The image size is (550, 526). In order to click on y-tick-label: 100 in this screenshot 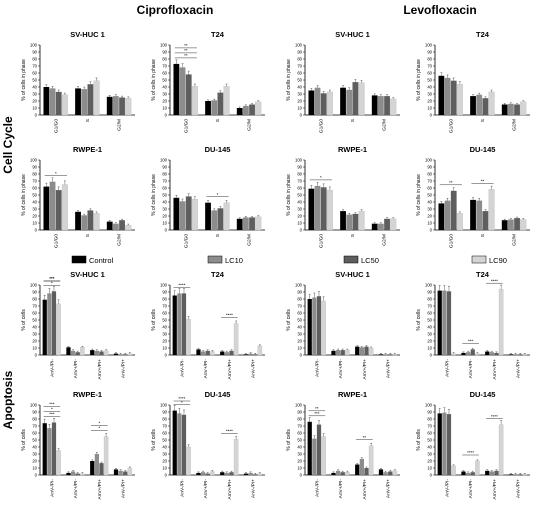, I will do `click(34, 45)`.